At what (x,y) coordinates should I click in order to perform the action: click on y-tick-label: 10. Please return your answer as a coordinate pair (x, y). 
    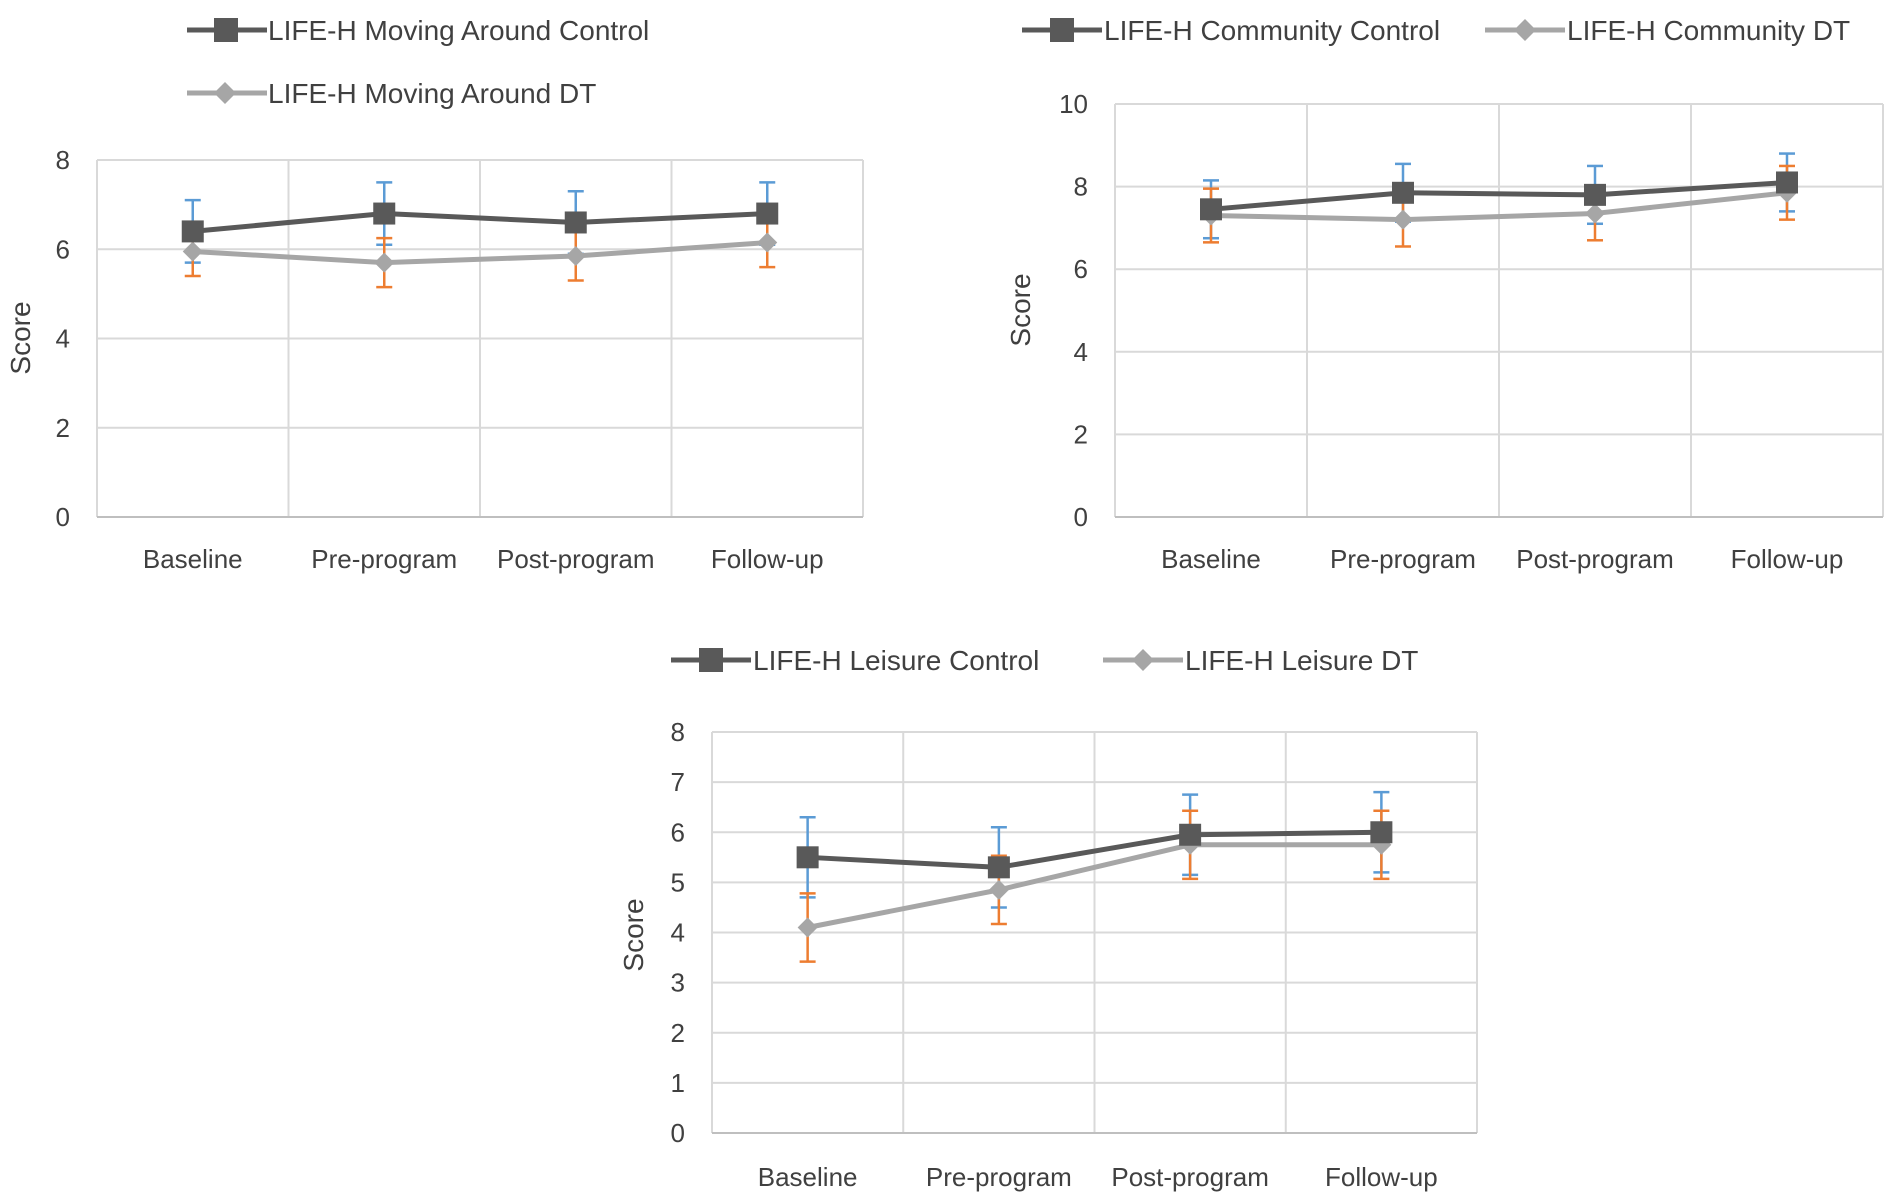
    Looking at the image, I should click on (1073, 104).